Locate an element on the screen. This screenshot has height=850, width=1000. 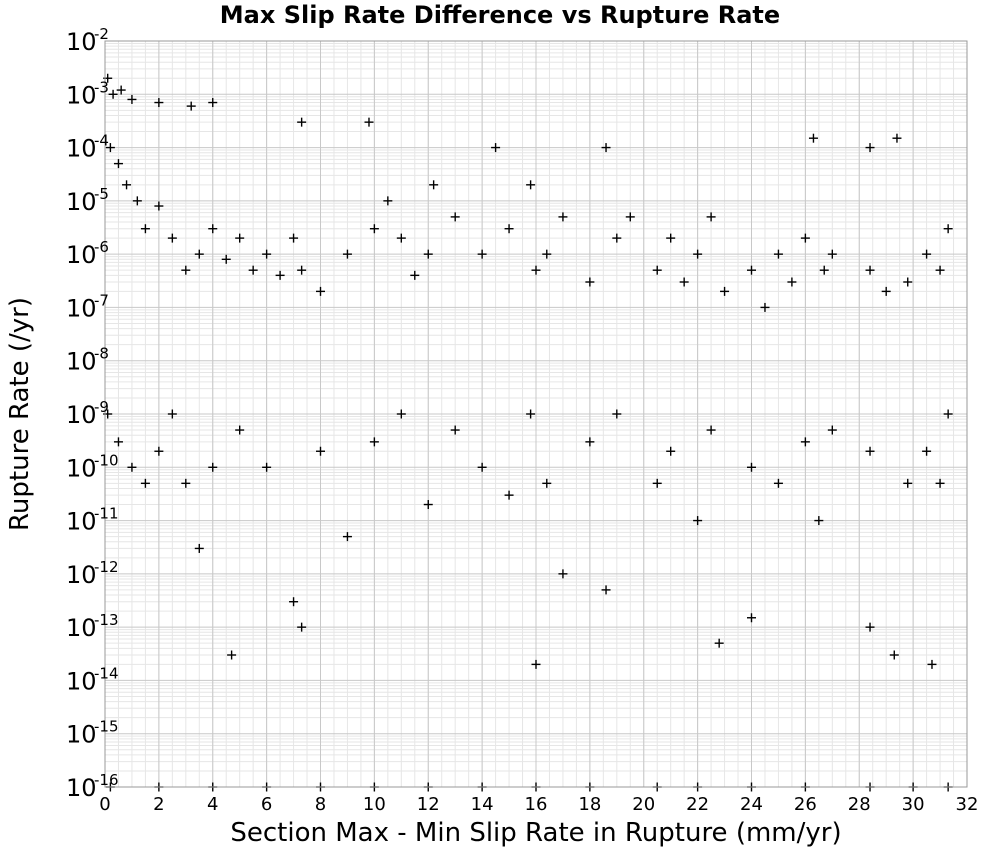
x-tick-label: 8 is located at coordinates (320, 804).